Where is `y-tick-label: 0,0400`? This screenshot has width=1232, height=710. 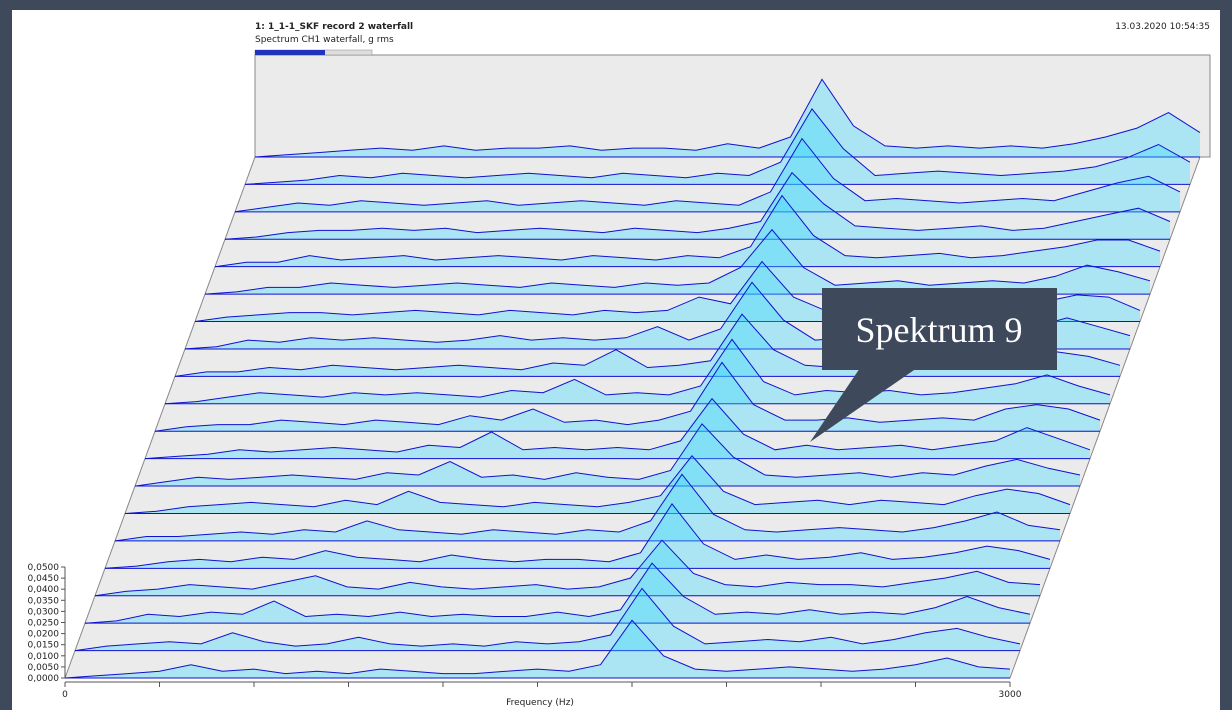
y-tick-label: 0,0400 is located at coordinates (44, 590).